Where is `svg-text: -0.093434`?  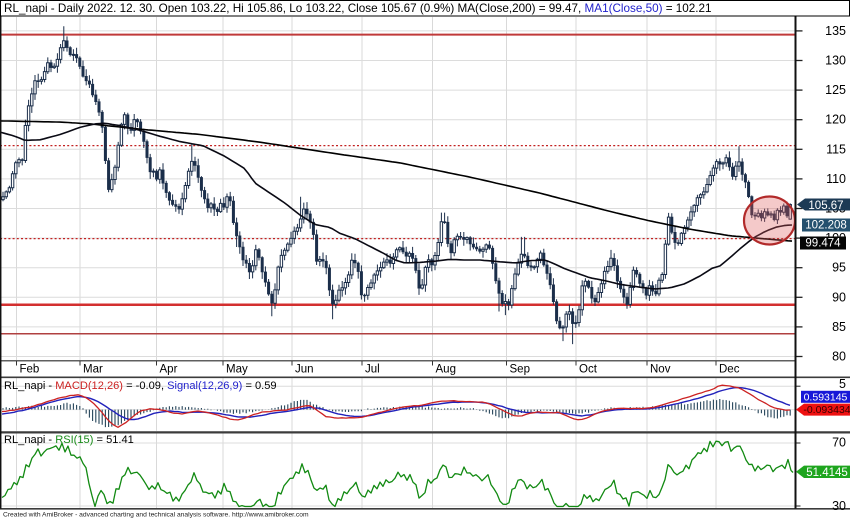 svg-text: -0.093434 is located at coordinates (826, 410).